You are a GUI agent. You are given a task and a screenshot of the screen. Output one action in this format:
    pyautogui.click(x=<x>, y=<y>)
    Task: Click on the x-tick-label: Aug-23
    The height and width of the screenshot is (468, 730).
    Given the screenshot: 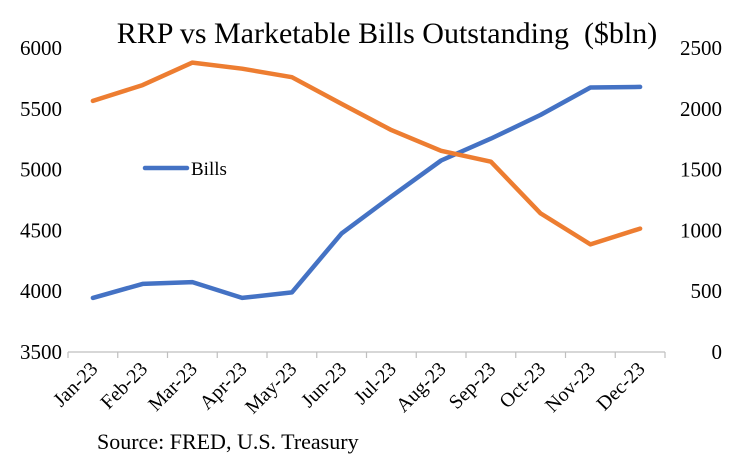 What is the action you would take?
    pyautogui.click(x=421, y=387)
    